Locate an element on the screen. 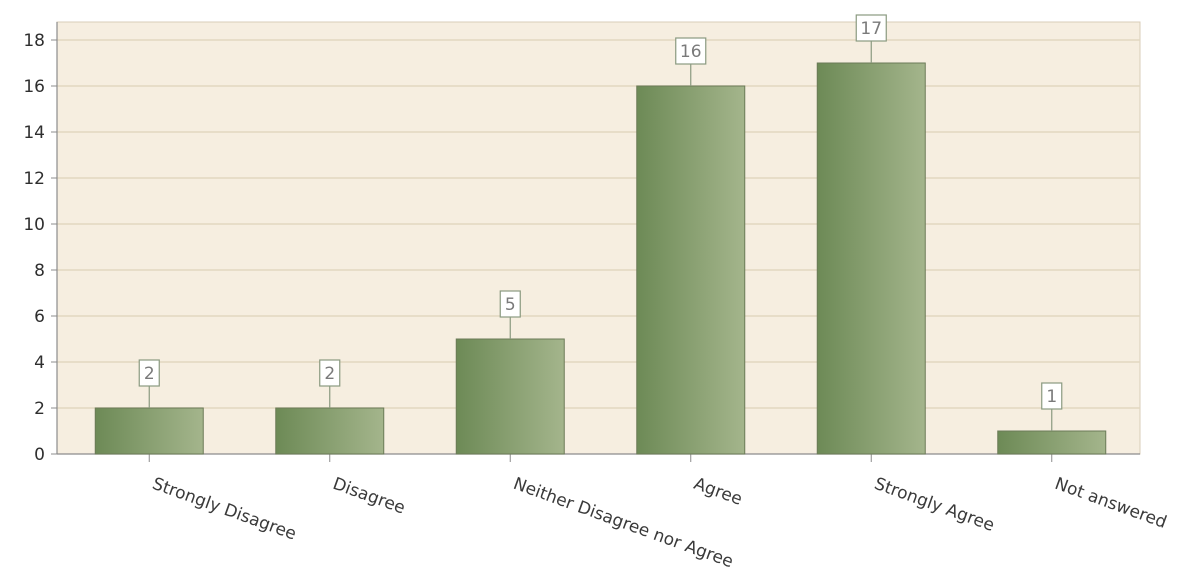 The image size is (1183, 586). data-label: 16 is located at coordinates (691, 52).